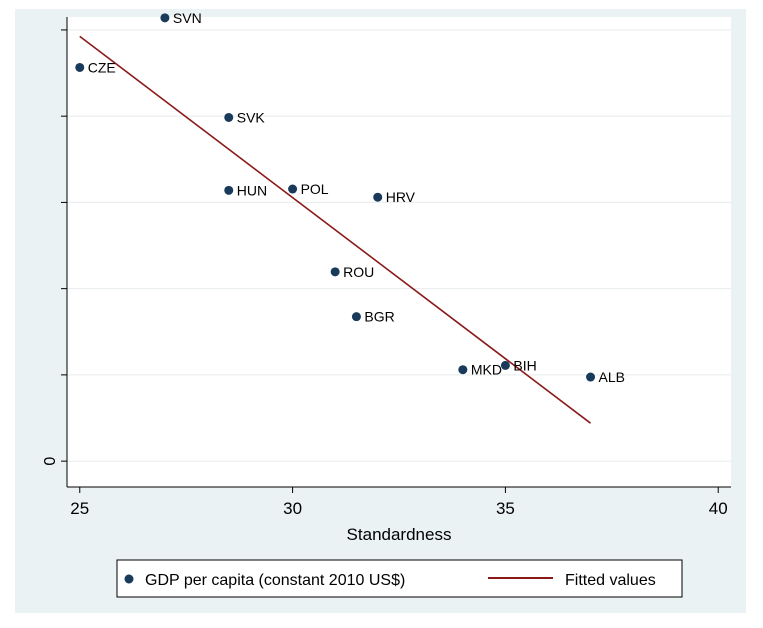  I want to click on point-label-svn: SVN, so click(187, 18).